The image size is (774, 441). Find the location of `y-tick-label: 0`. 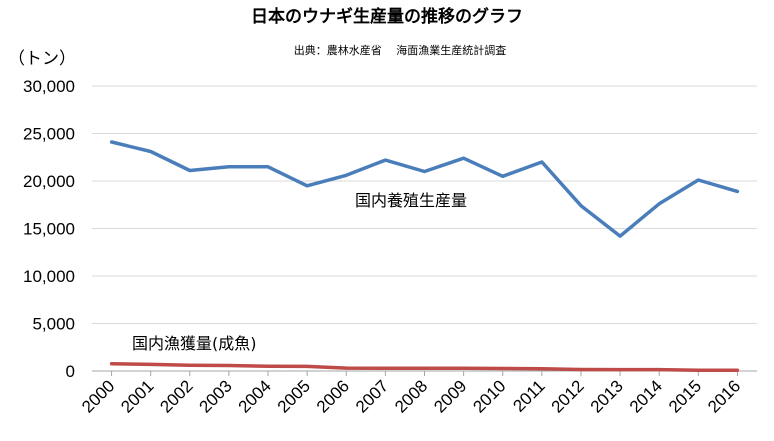

y-tick-label: 0 is located at coordinates (70, 371).